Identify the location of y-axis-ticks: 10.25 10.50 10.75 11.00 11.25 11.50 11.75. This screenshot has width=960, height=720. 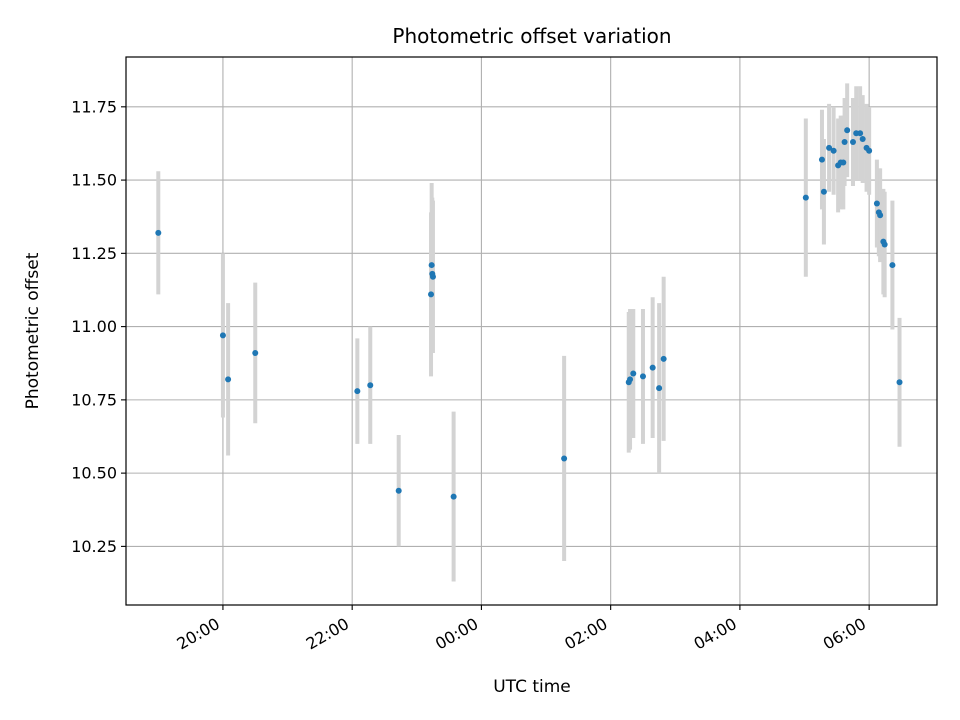
(98, 326).